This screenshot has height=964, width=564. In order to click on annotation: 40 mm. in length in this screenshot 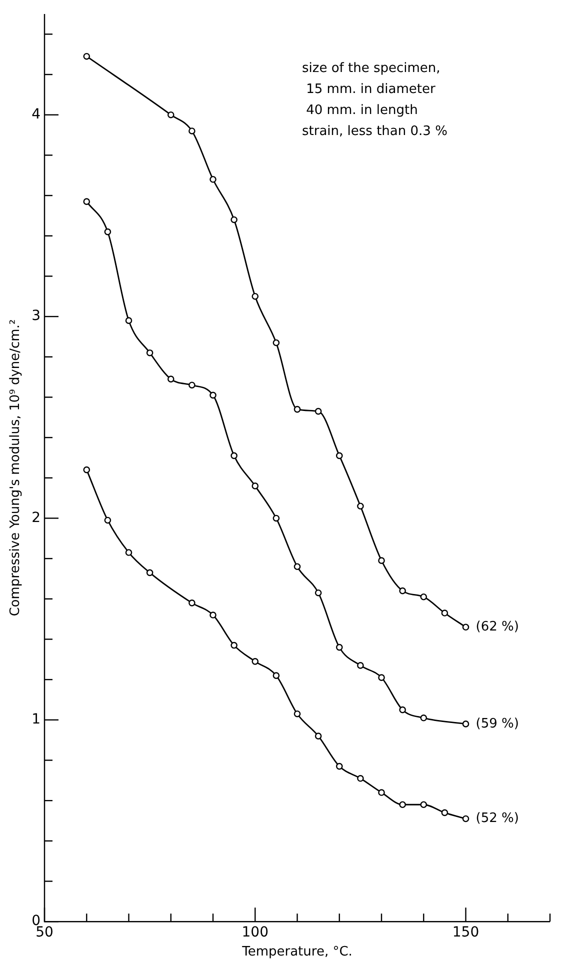, I will do `click(360, 110)`.